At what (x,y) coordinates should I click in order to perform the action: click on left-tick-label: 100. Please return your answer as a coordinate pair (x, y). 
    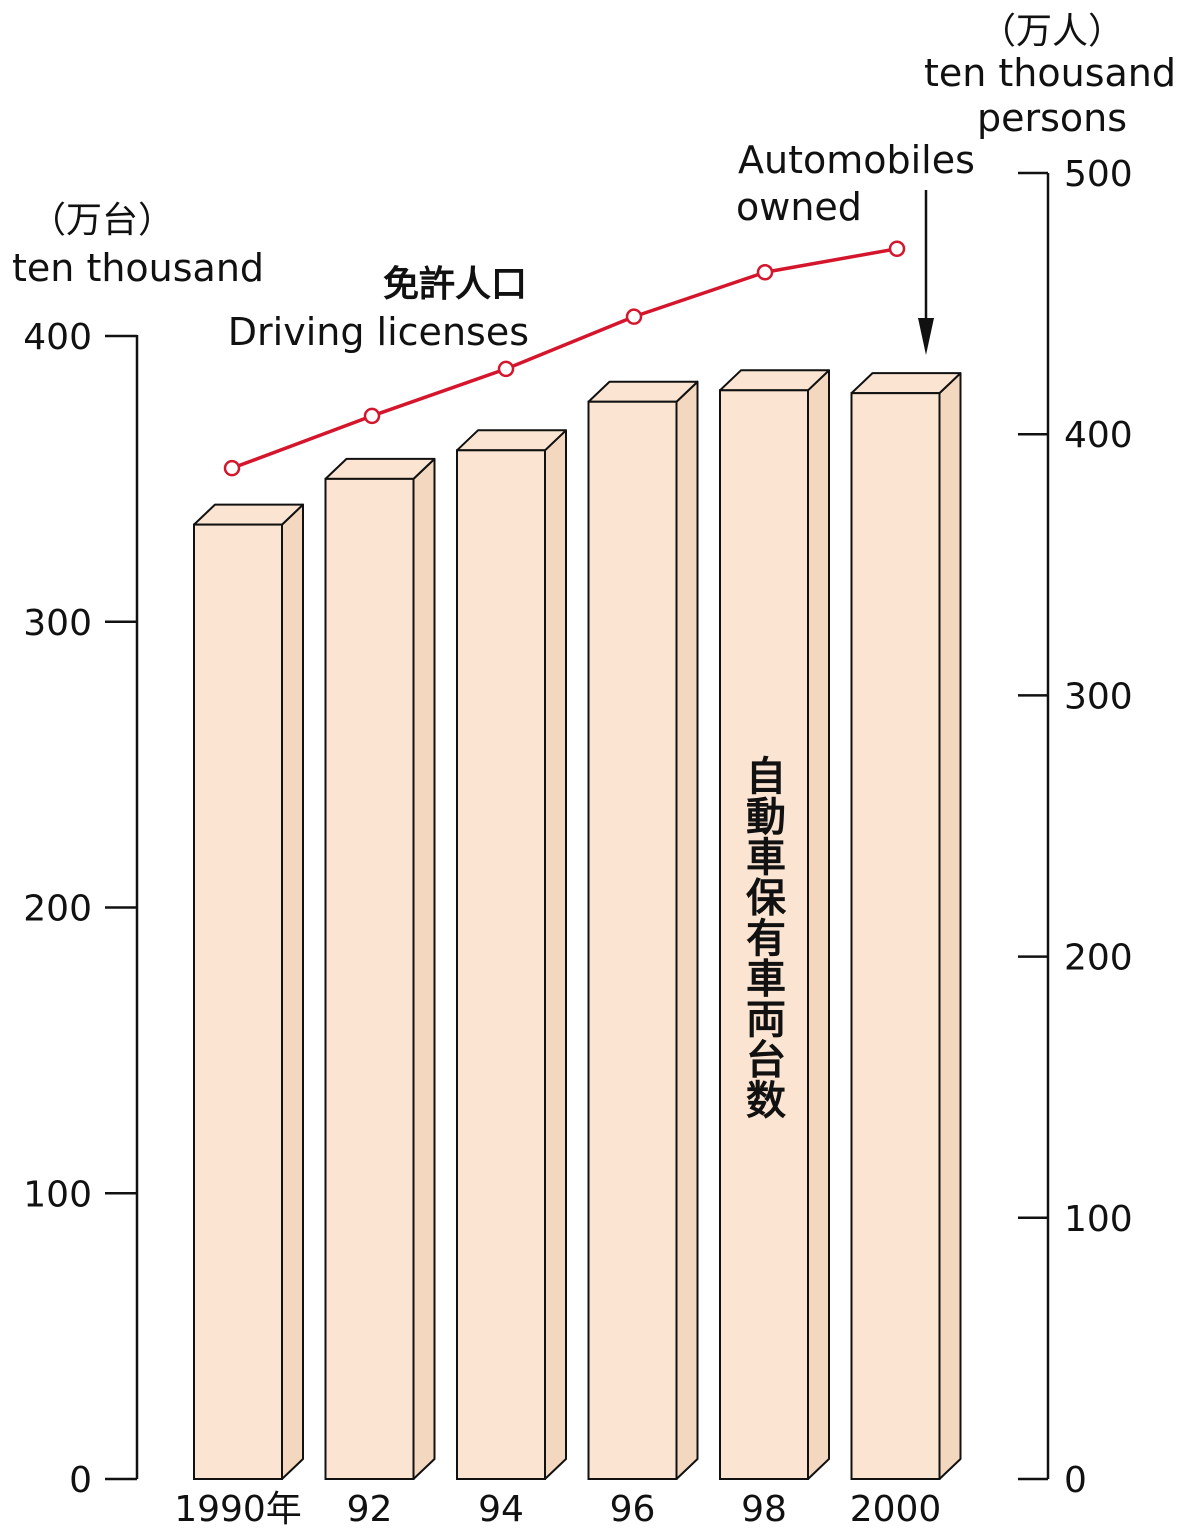
    Looking at the image, I should click on (57, 1194).